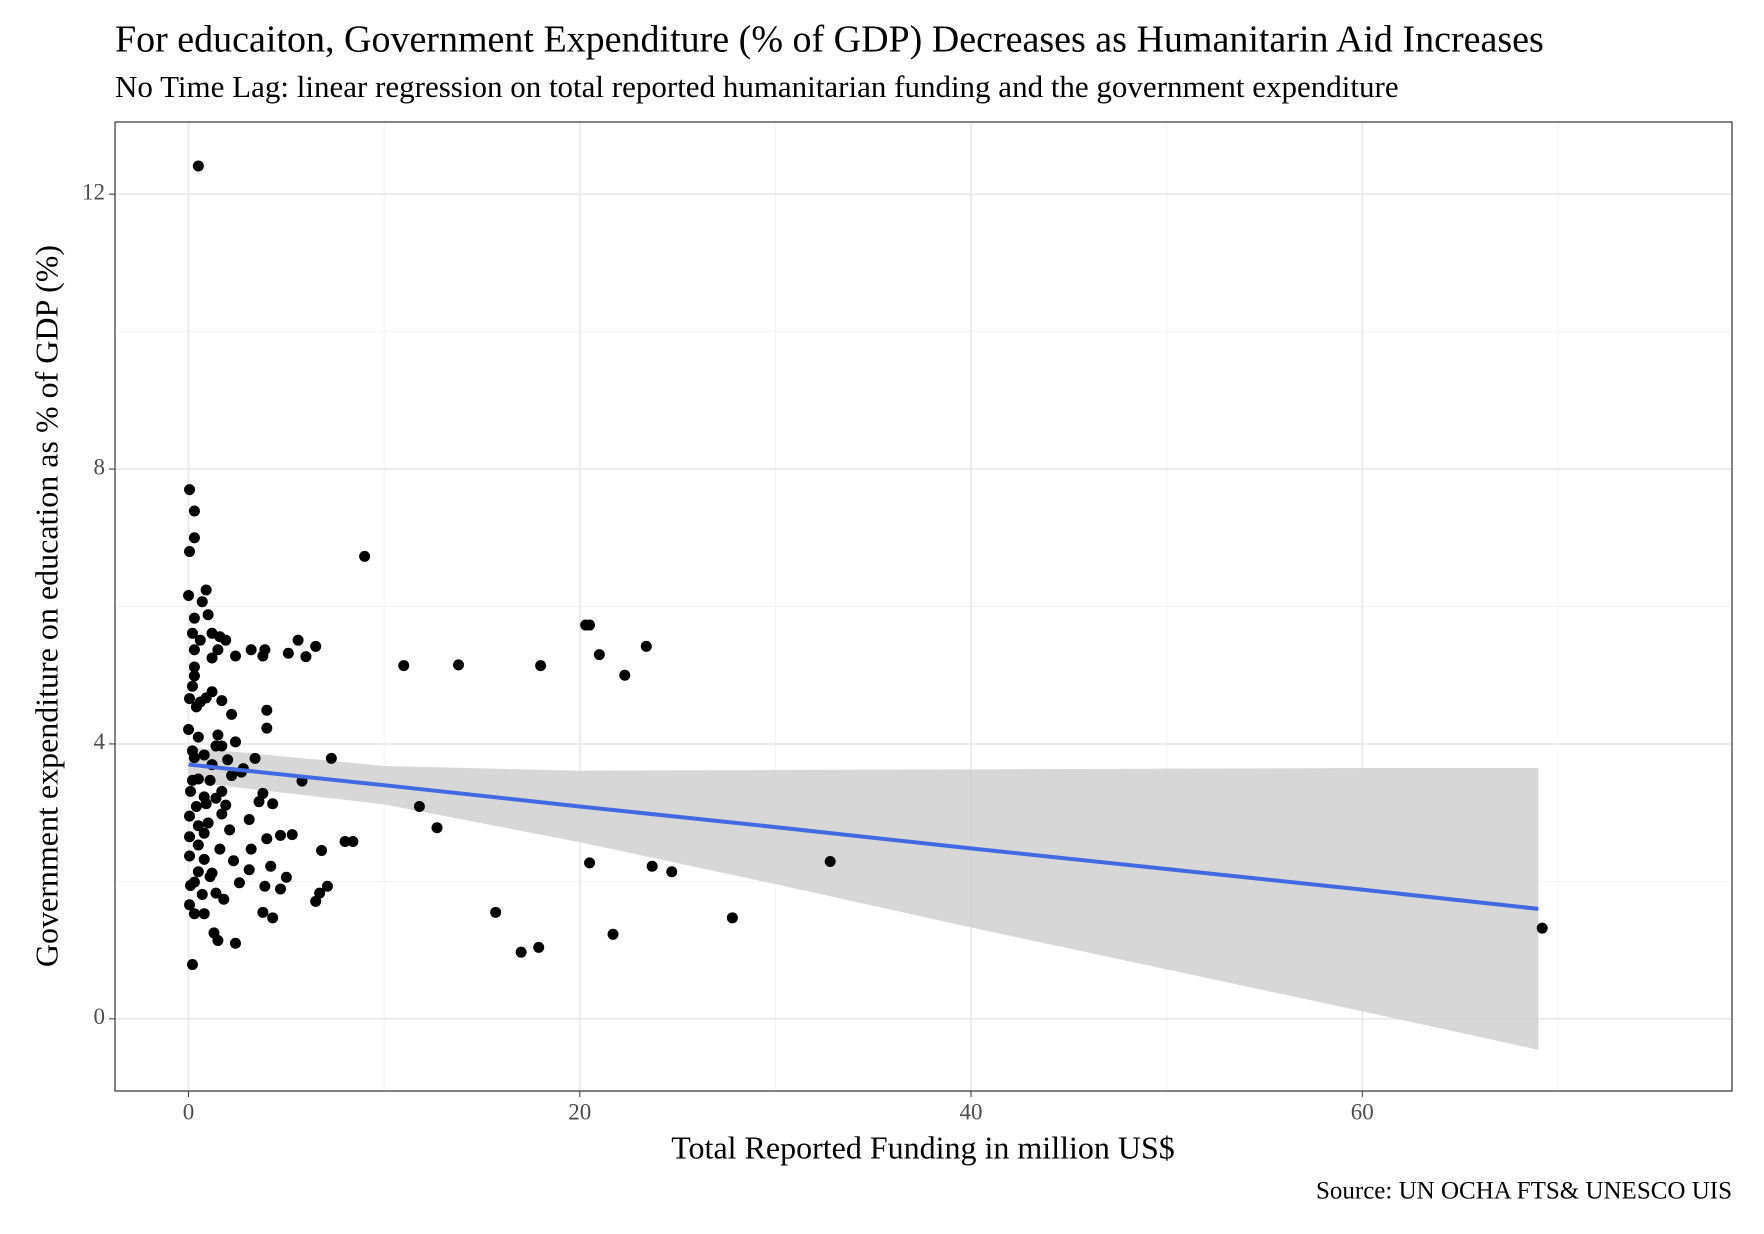  Describe the element at coordinates (863, 836) in the screenshot. I see `regression-line` at that location.